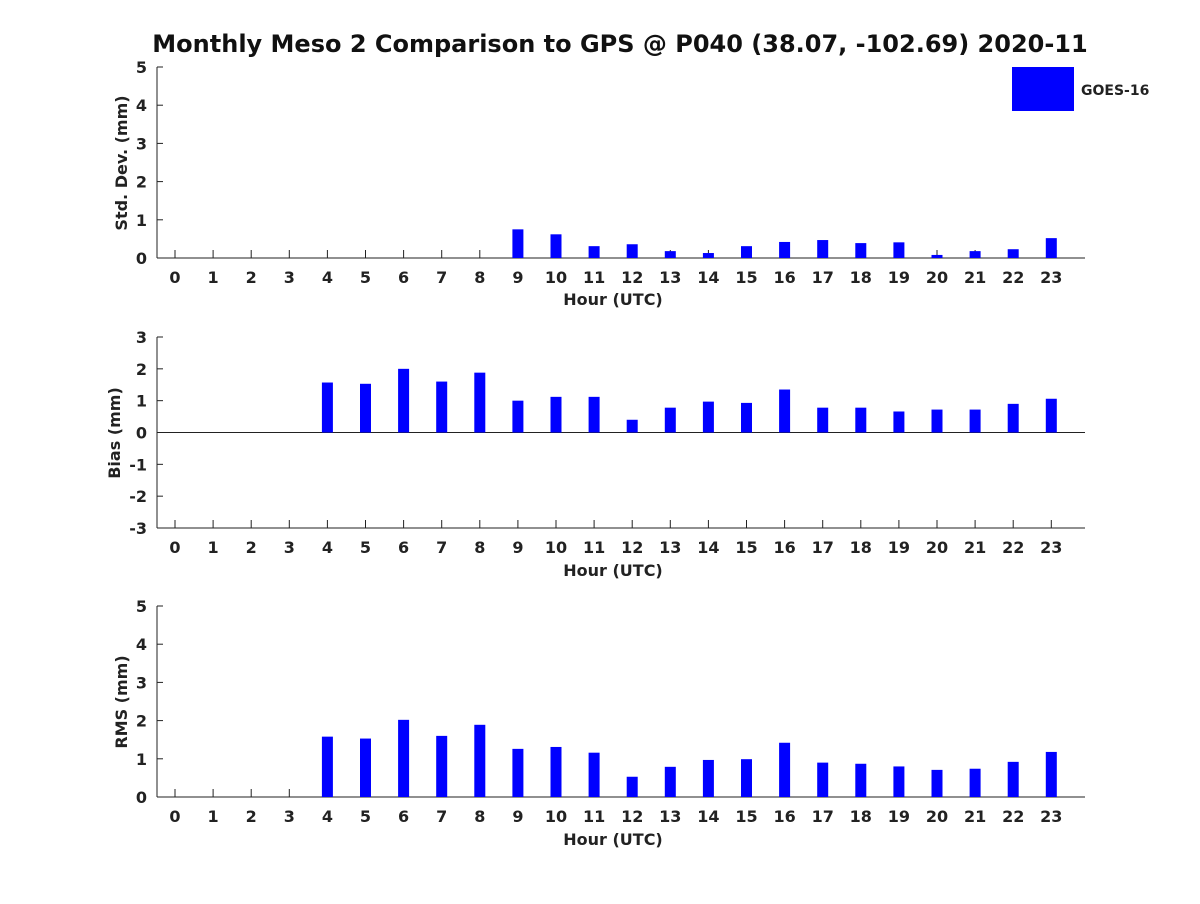  What do you see at coordinates (517, 547) in the screenshot?
I see `x-tick-label: 9` at bounding box center [517, 547].